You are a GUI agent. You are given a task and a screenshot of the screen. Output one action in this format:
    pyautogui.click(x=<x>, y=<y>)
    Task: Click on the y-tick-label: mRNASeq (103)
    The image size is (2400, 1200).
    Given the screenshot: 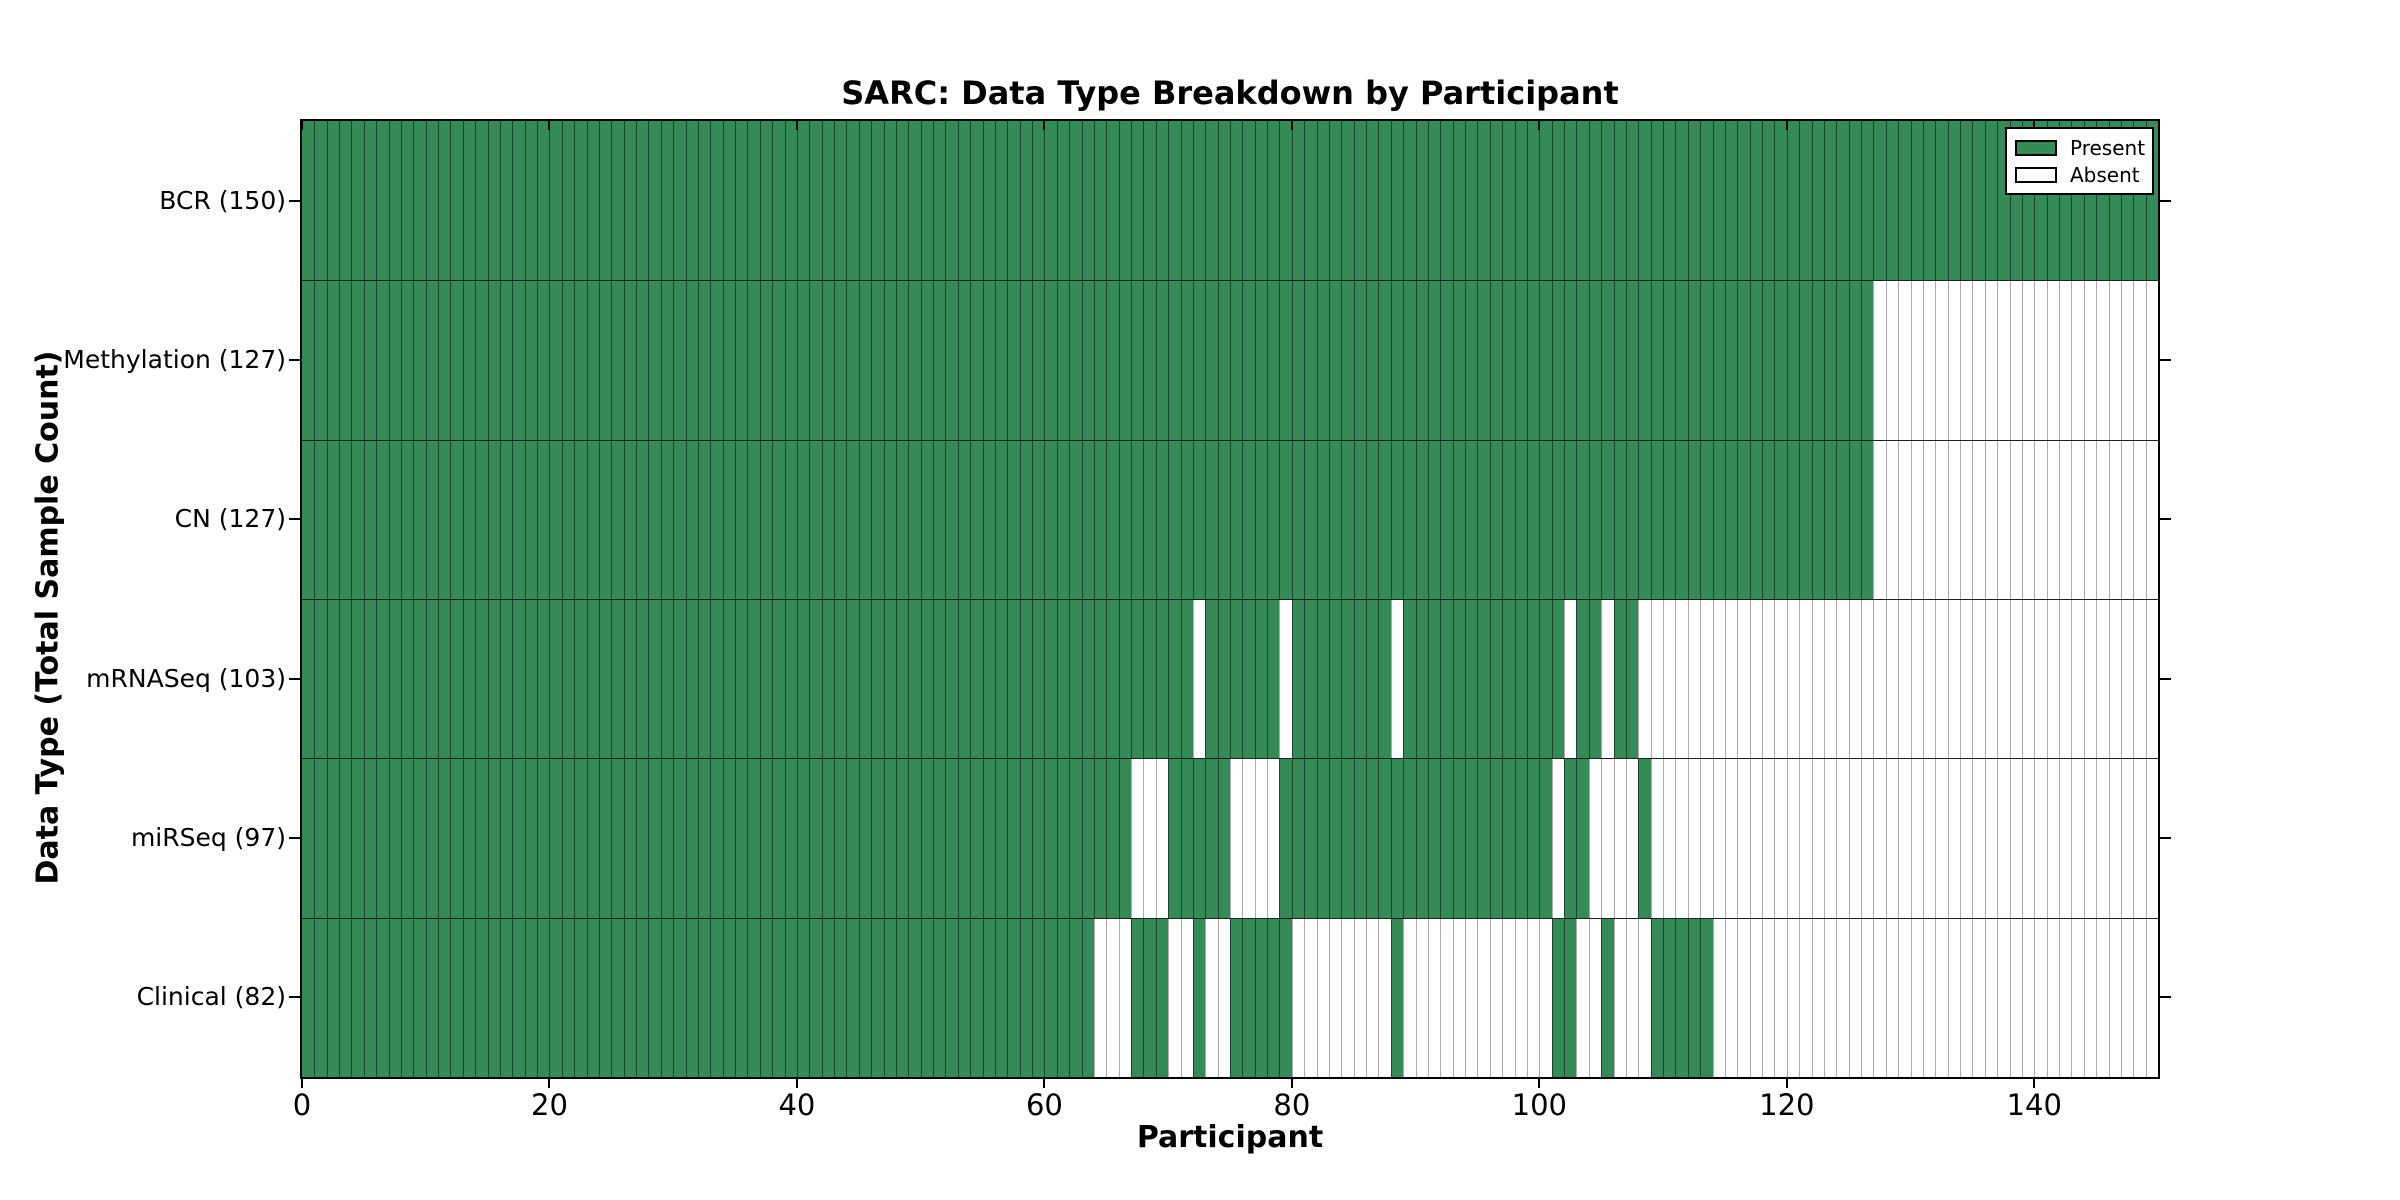 What is the action you would take?
    pyautogui.click(x=186, y=678)
    